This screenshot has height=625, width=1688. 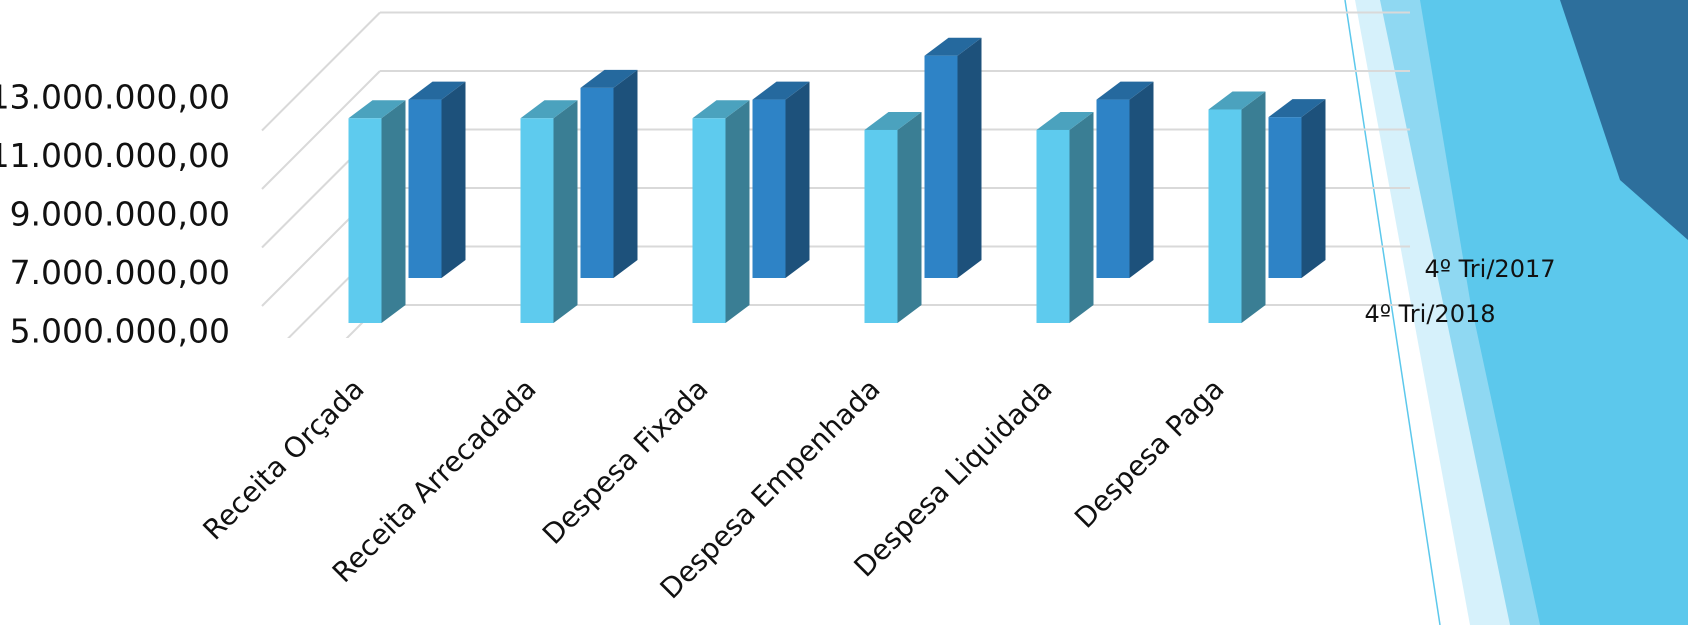 I want to click on x-tick-label: Despesa Fixada, so click(x=625, y=461).